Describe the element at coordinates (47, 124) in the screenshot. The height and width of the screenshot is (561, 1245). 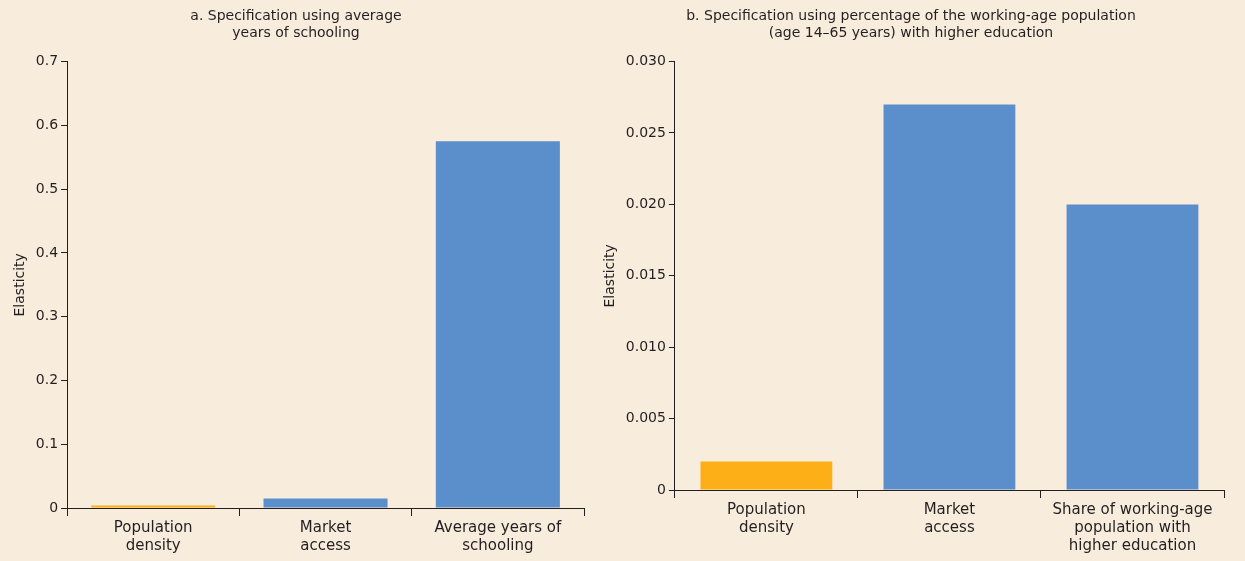
I see `y-tick-label: 0.6` at that location.